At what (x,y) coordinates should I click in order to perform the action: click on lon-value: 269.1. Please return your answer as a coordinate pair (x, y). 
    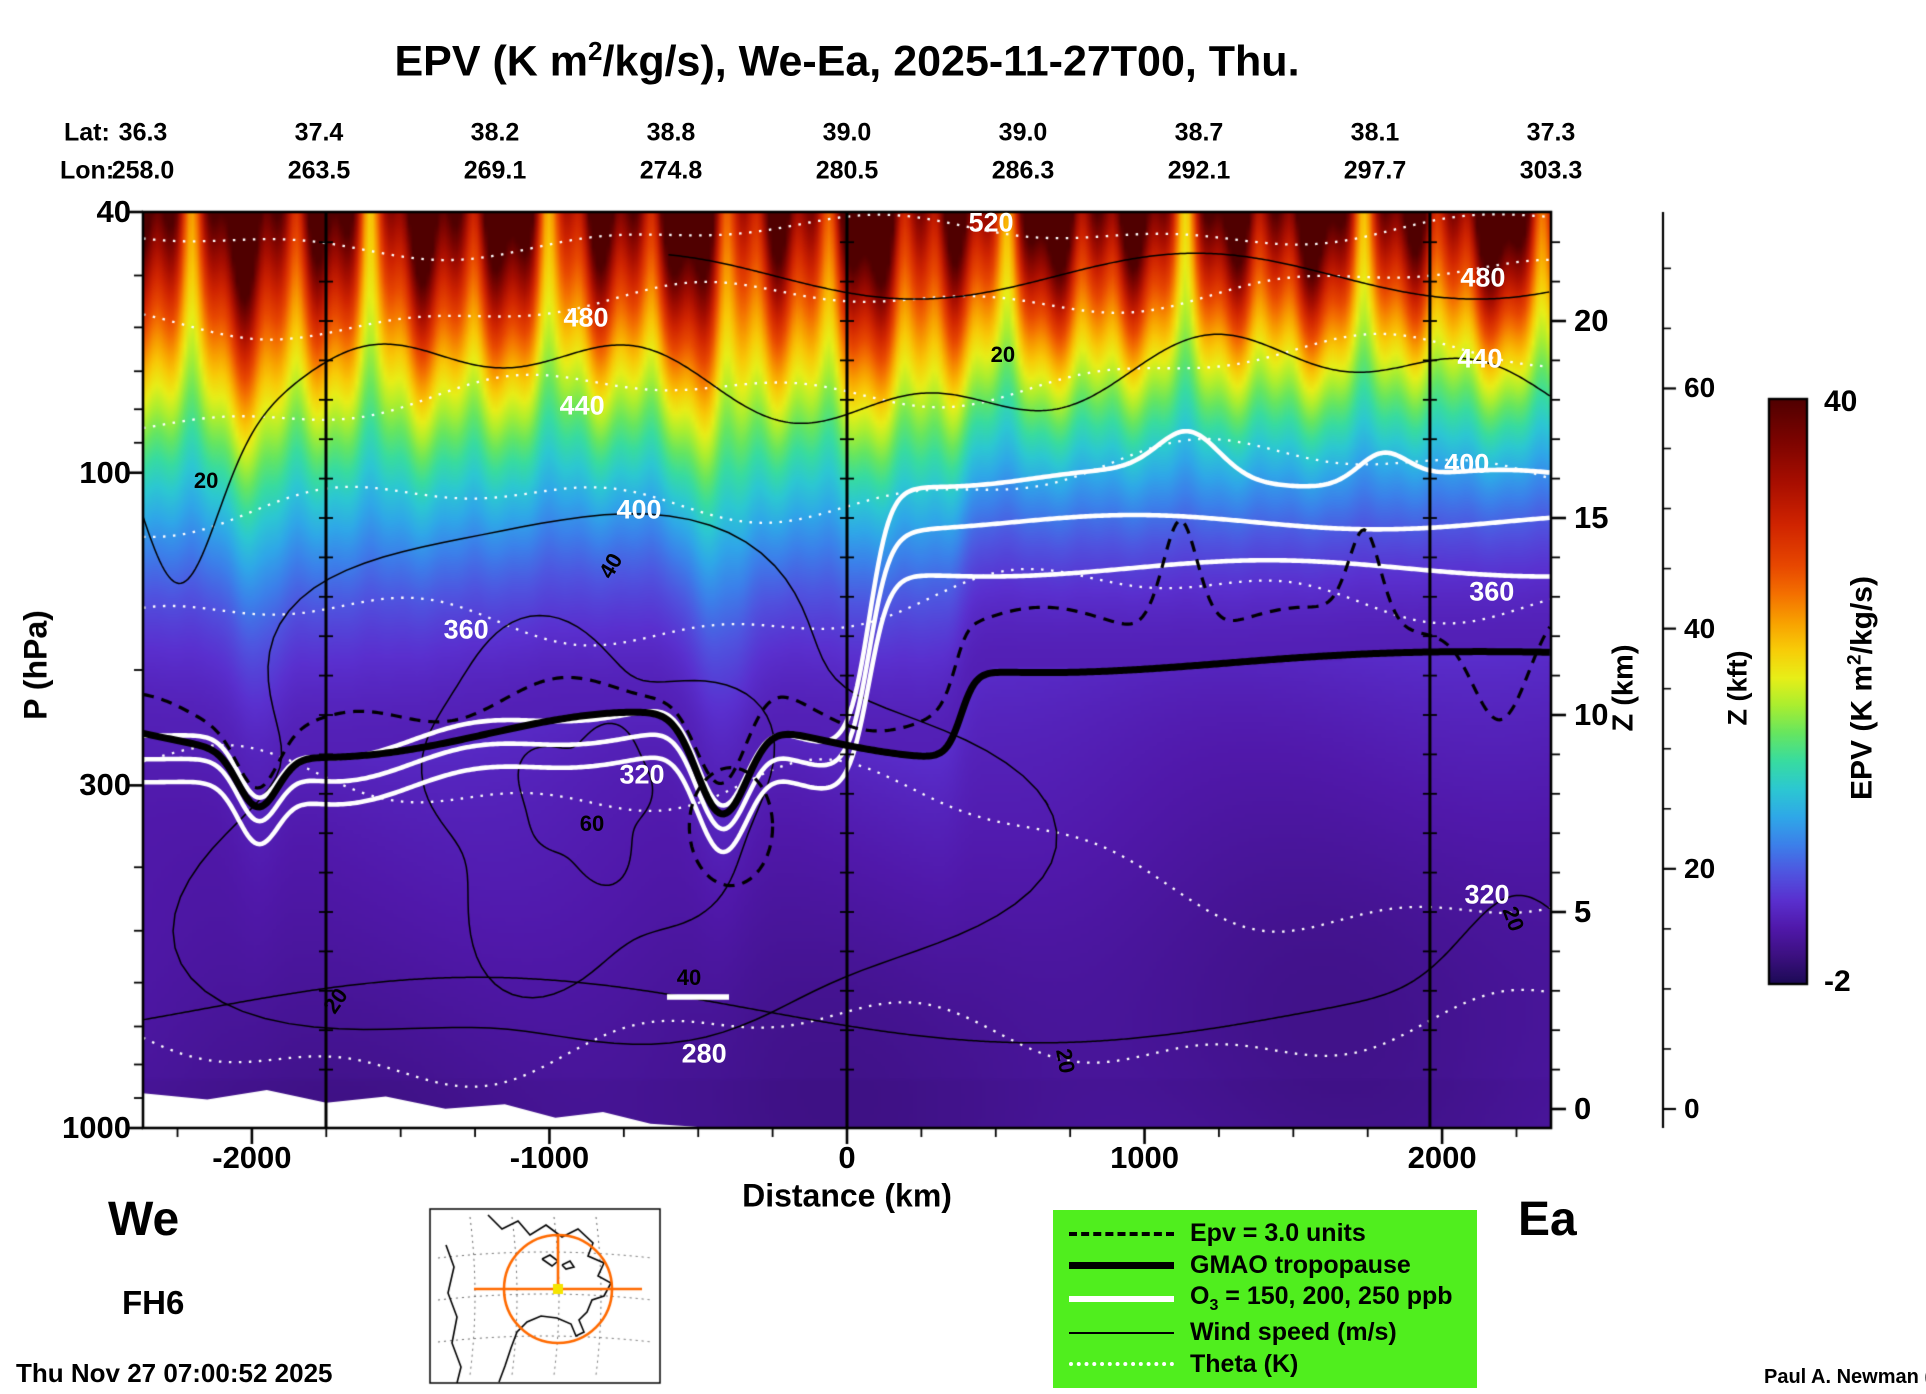
    Looking at the image, I should click on (495, 170).